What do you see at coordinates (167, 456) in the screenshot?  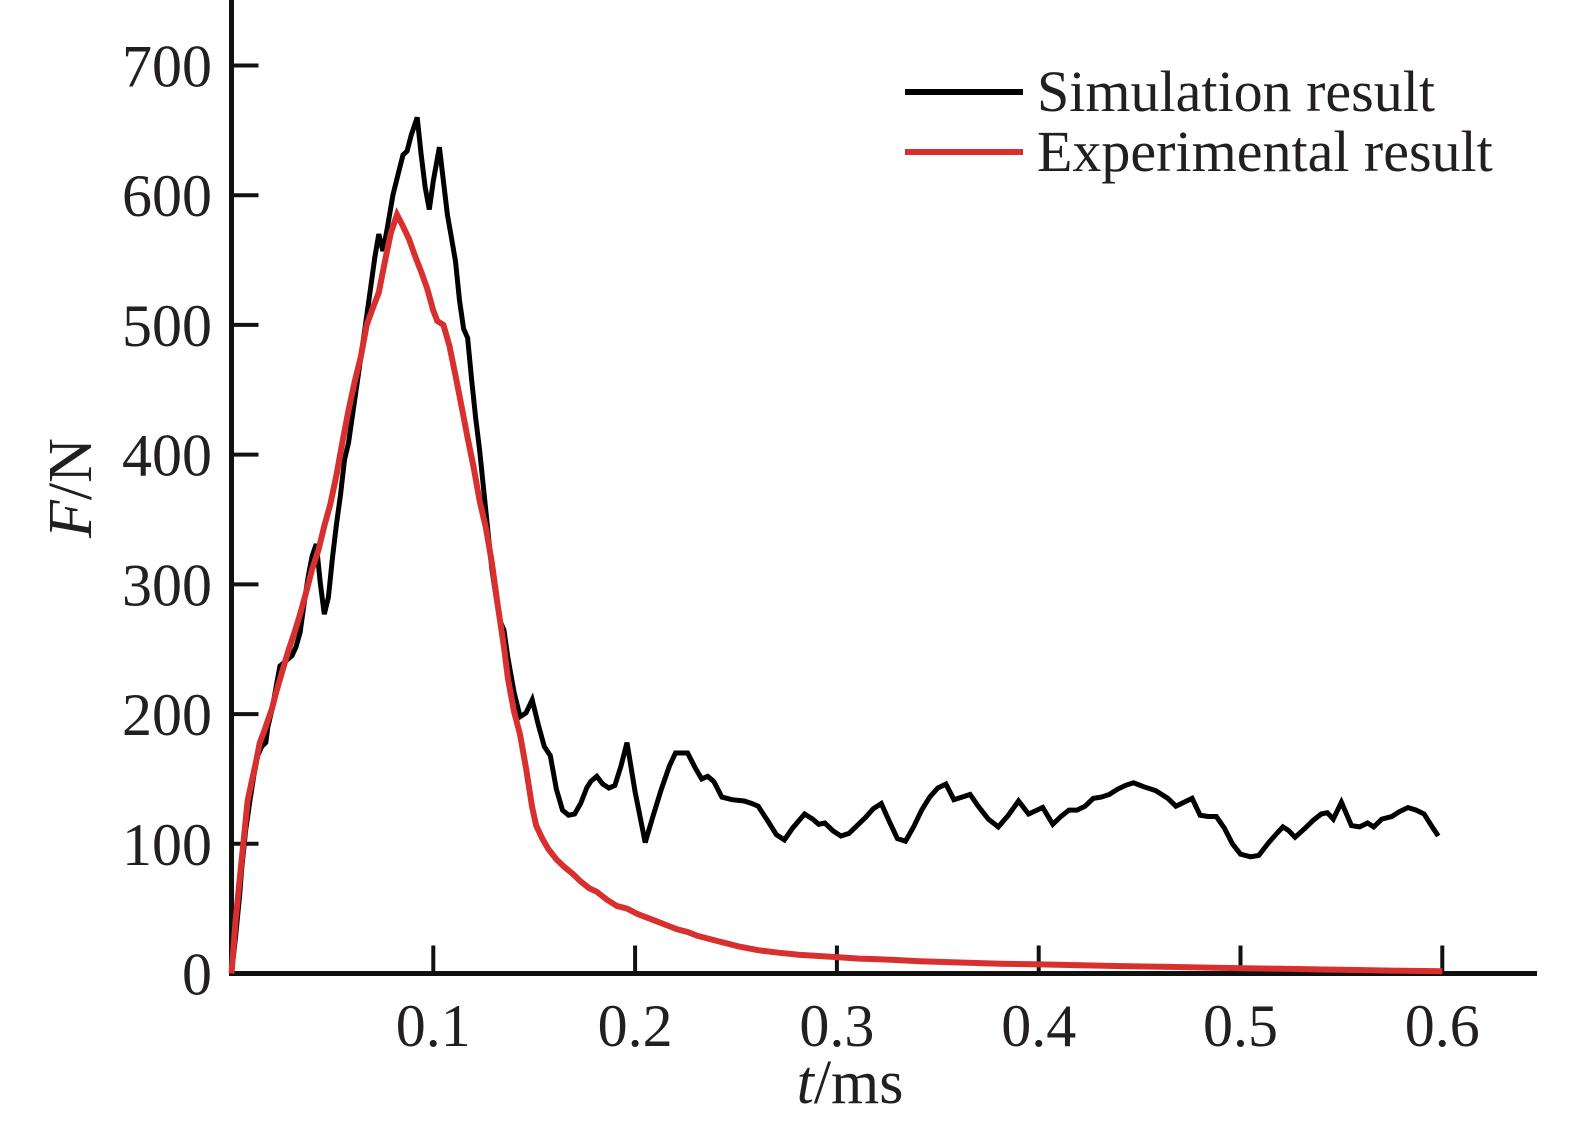 I see `y-tick-label: 400` at bounding box center [167, 456].